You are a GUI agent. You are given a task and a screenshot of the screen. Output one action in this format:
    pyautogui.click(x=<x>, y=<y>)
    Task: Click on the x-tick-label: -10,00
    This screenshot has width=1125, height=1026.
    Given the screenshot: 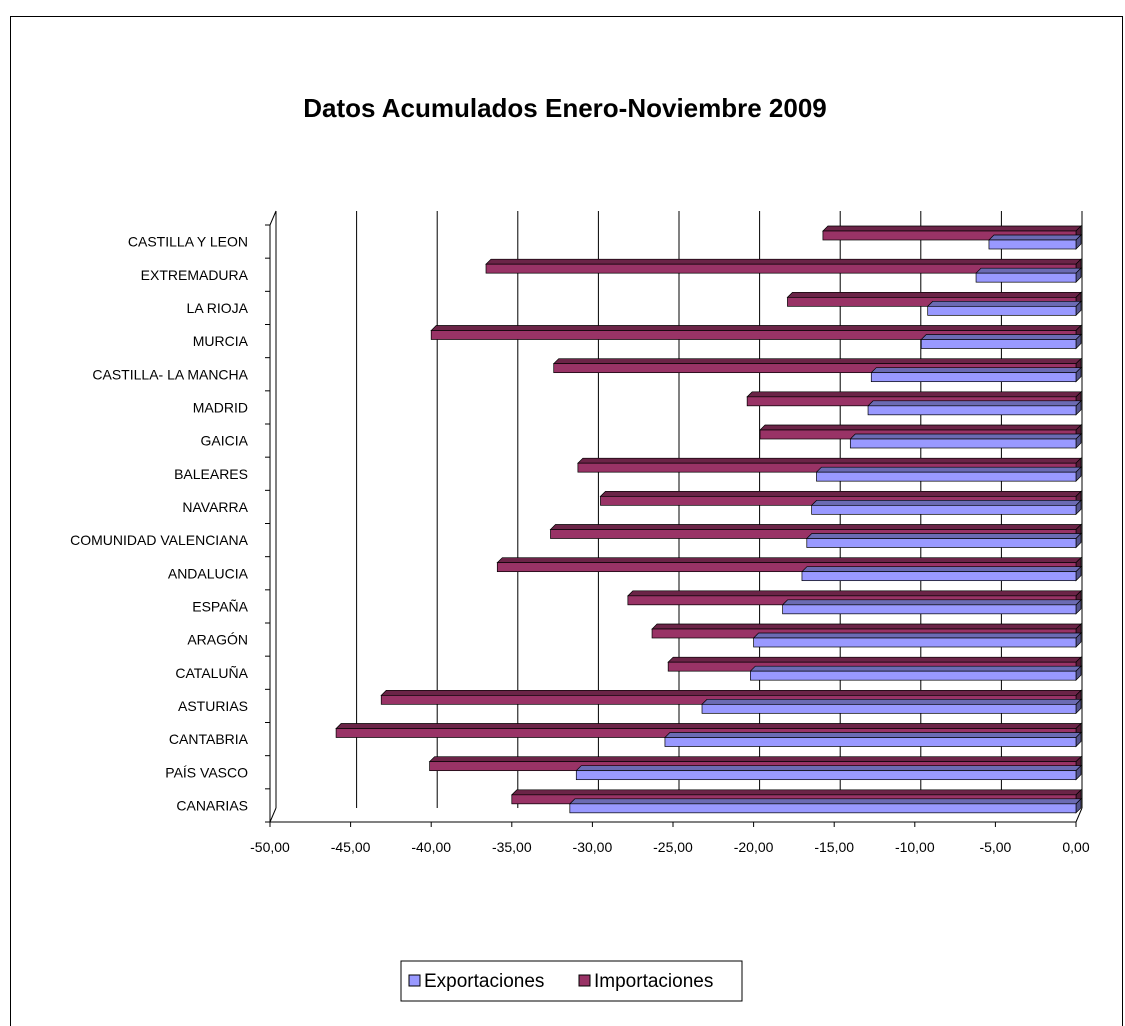 What is the action you would take?
    pyautogui.click(x=915, y=847)
    